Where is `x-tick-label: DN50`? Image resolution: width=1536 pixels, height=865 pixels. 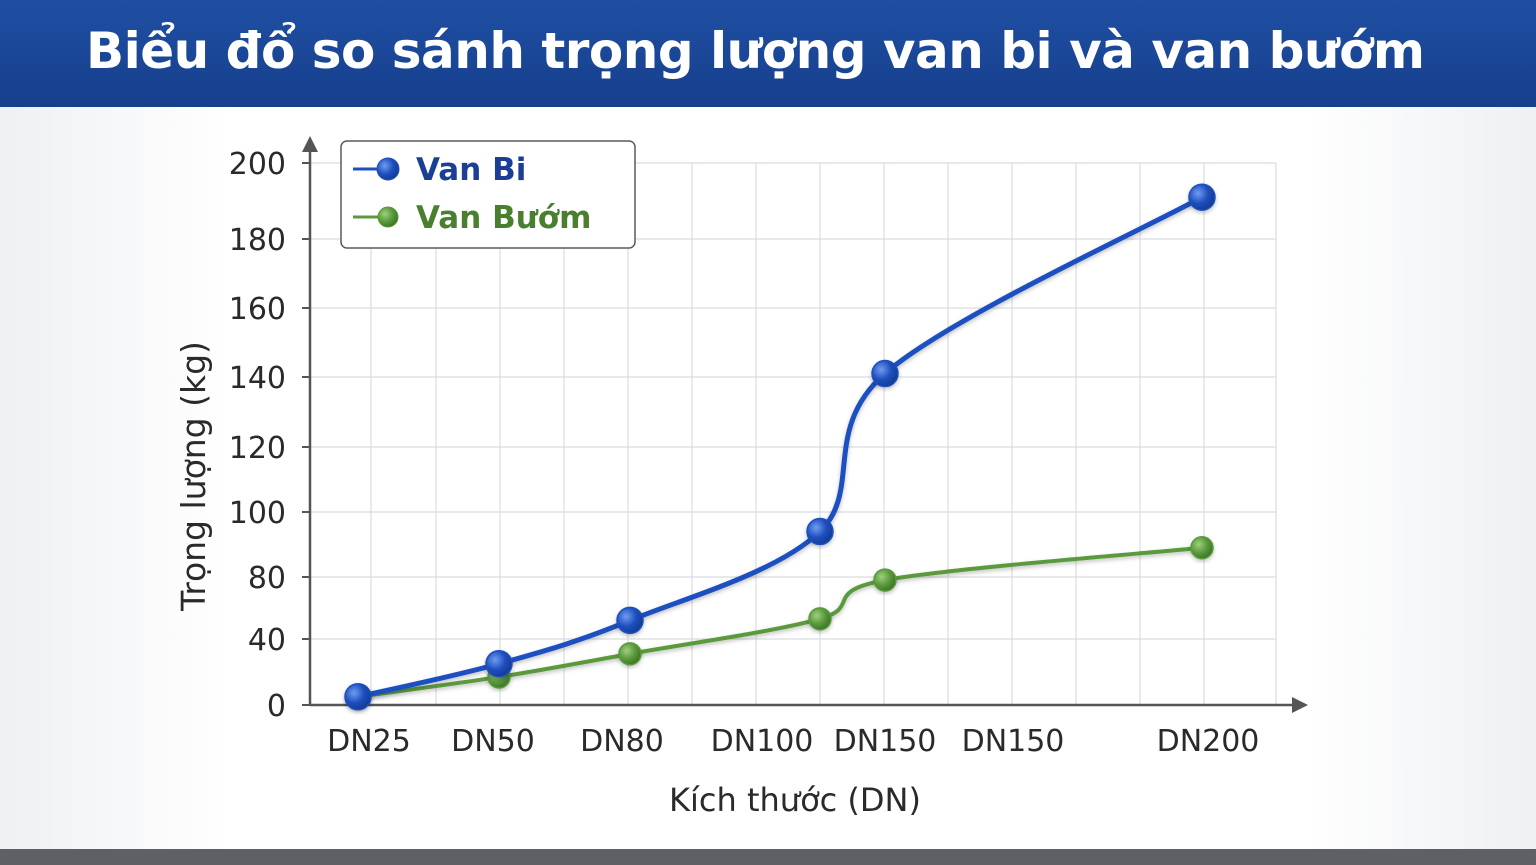 x-tick-label: DN50 is located at coordinates (493, 741).